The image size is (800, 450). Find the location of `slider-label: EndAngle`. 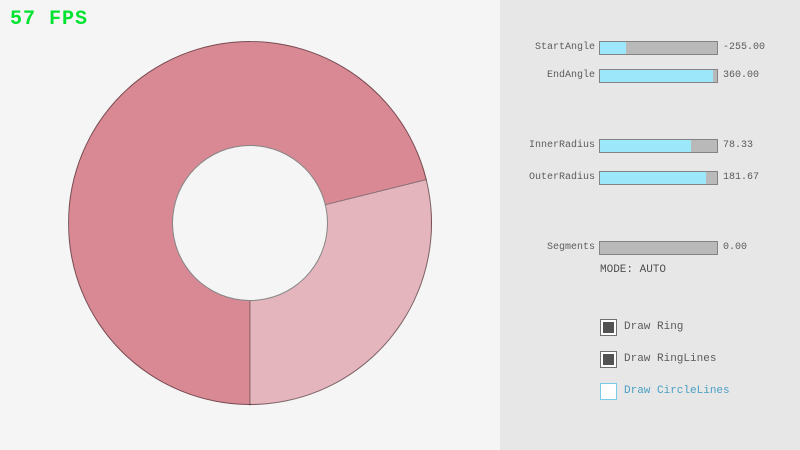

slider-label: EndAngle is located at coordinates (570, 75).